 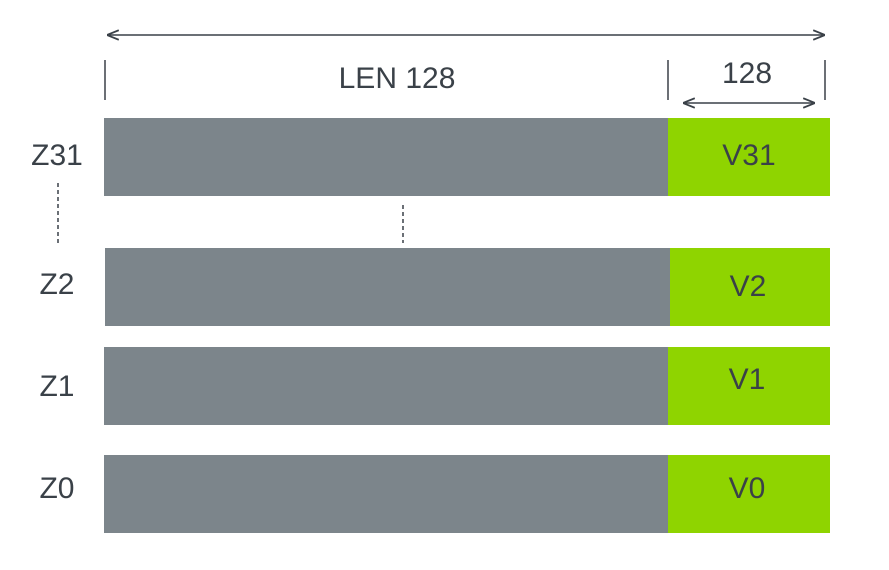 I want to click on z-label: Z0, so click(x=56, y=488).